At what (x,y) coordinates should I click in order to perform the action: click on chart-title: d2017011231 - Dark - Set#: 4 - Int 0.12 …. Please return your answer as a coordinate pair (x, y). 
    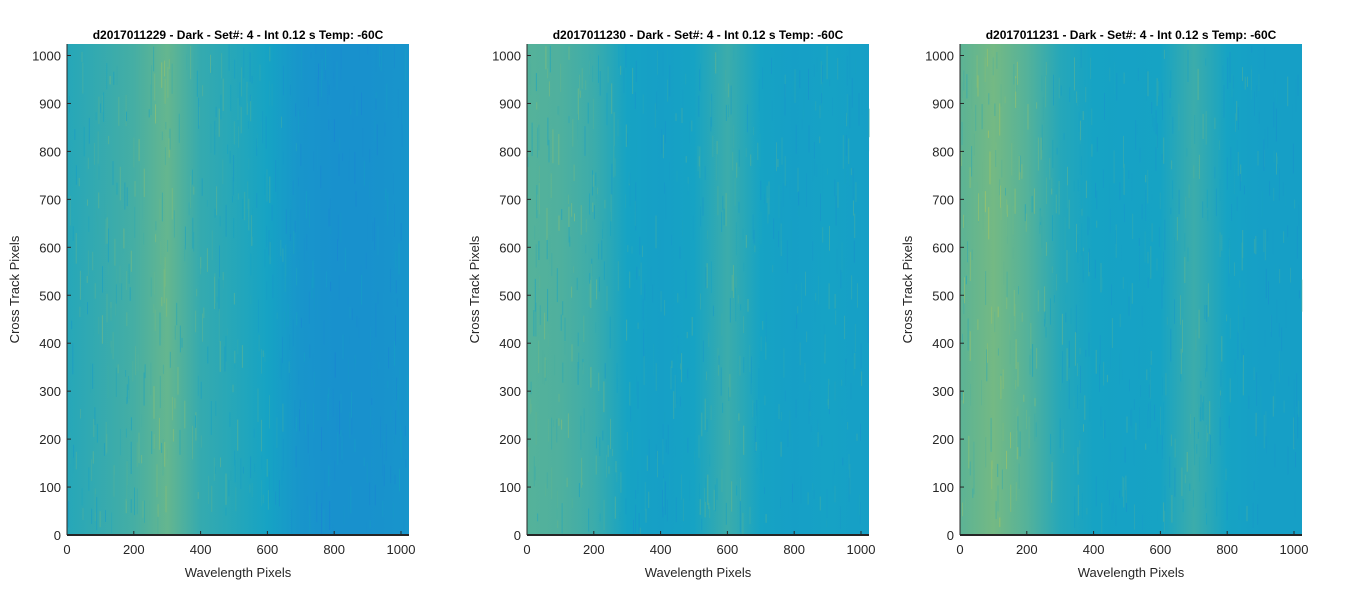
    Looking at the image, I should click on (1131, 35).